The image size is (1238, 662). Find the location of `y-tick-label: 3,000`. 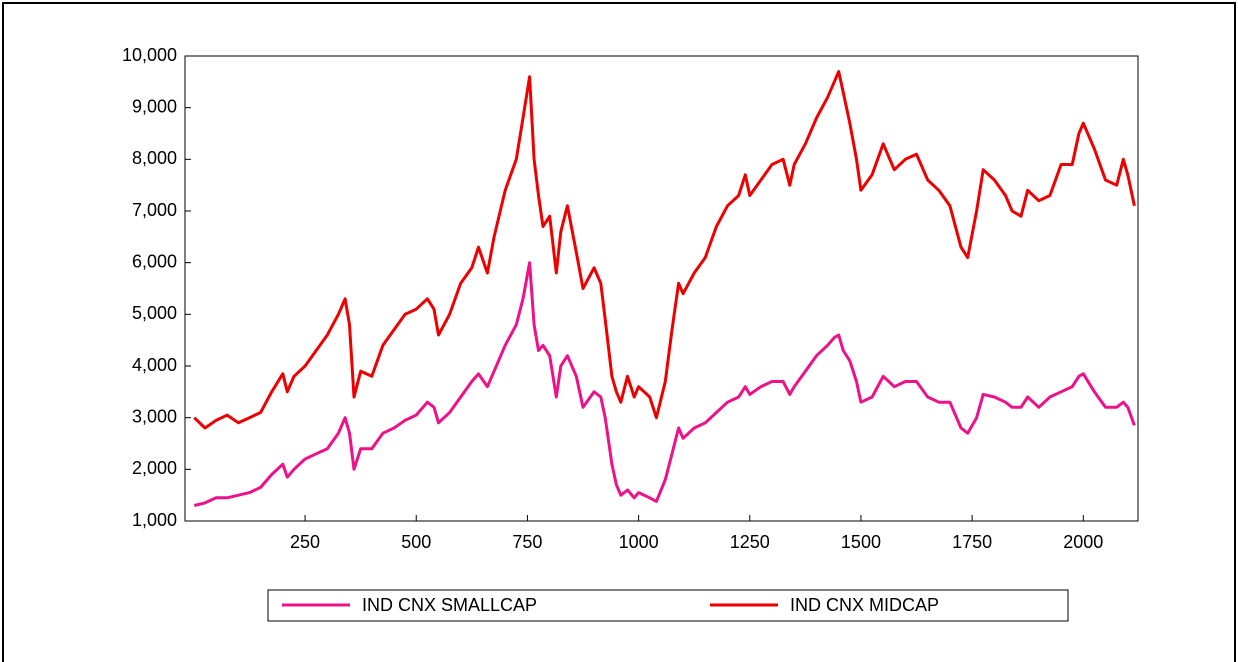

y-tick-label: 3,000 is located at coordinates (154, 416).